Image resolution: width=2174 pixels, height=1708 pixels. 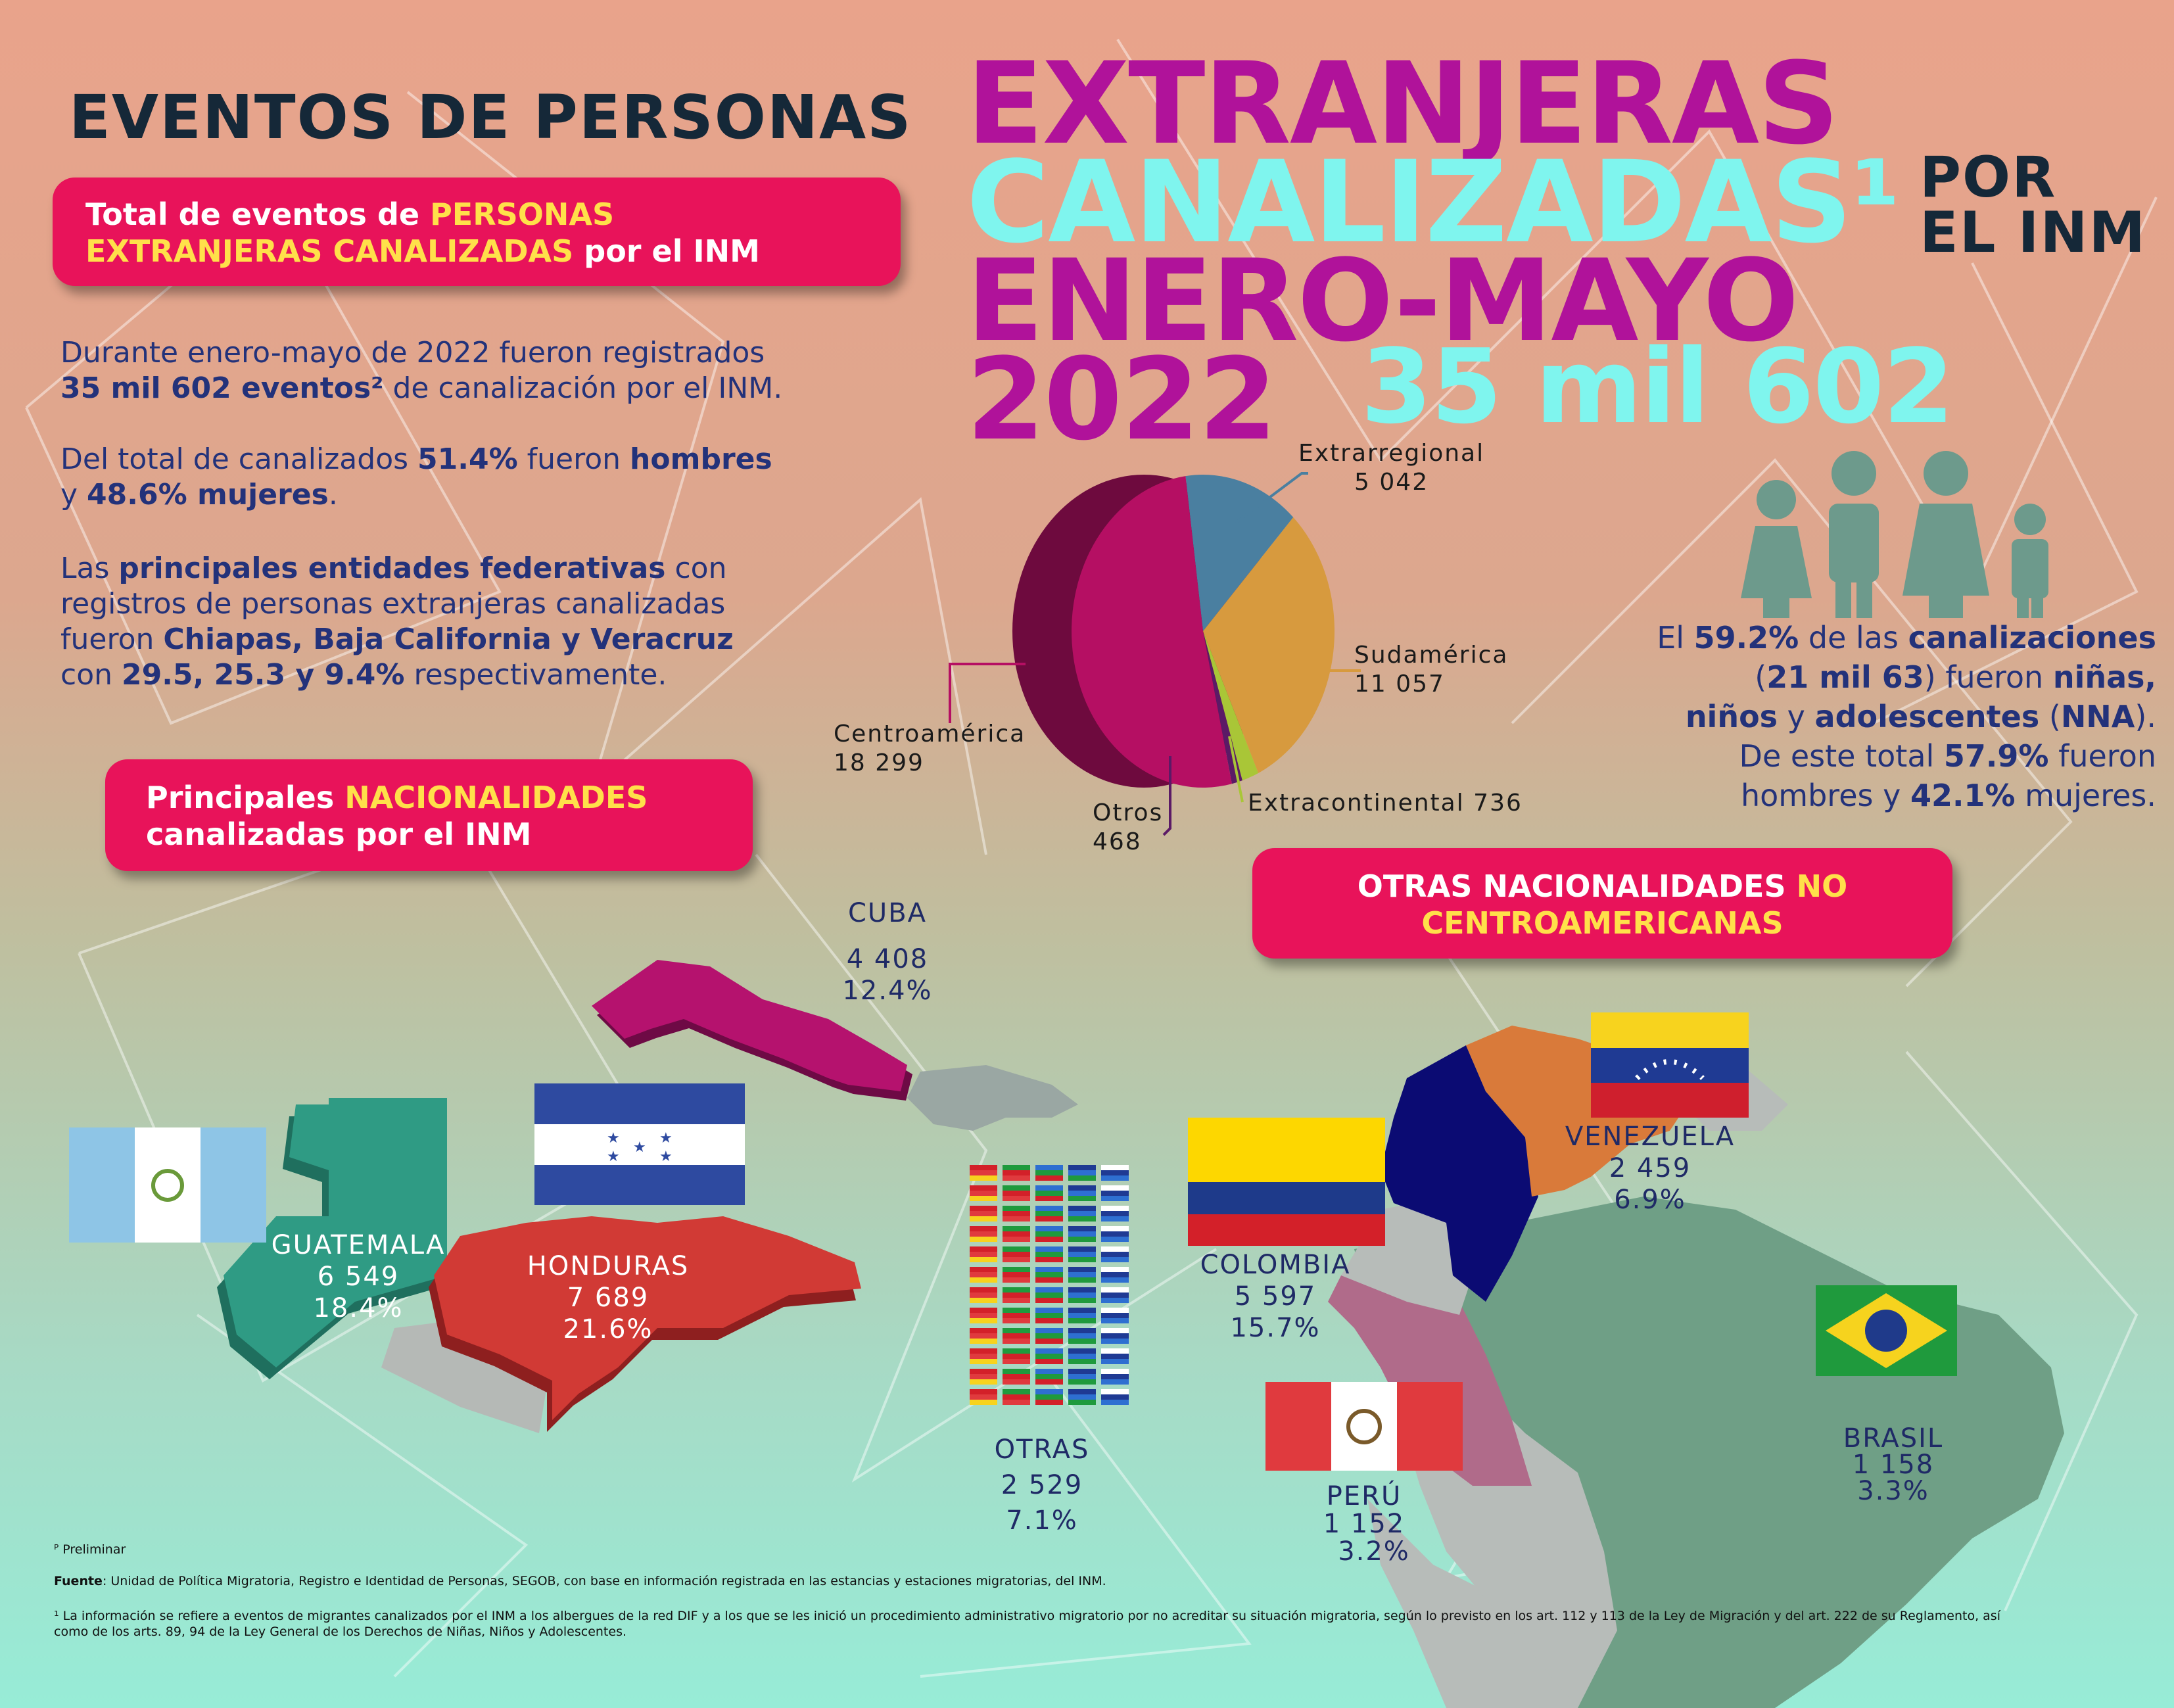 I want to click on nna-text: El, so click(x=1675, y=637).